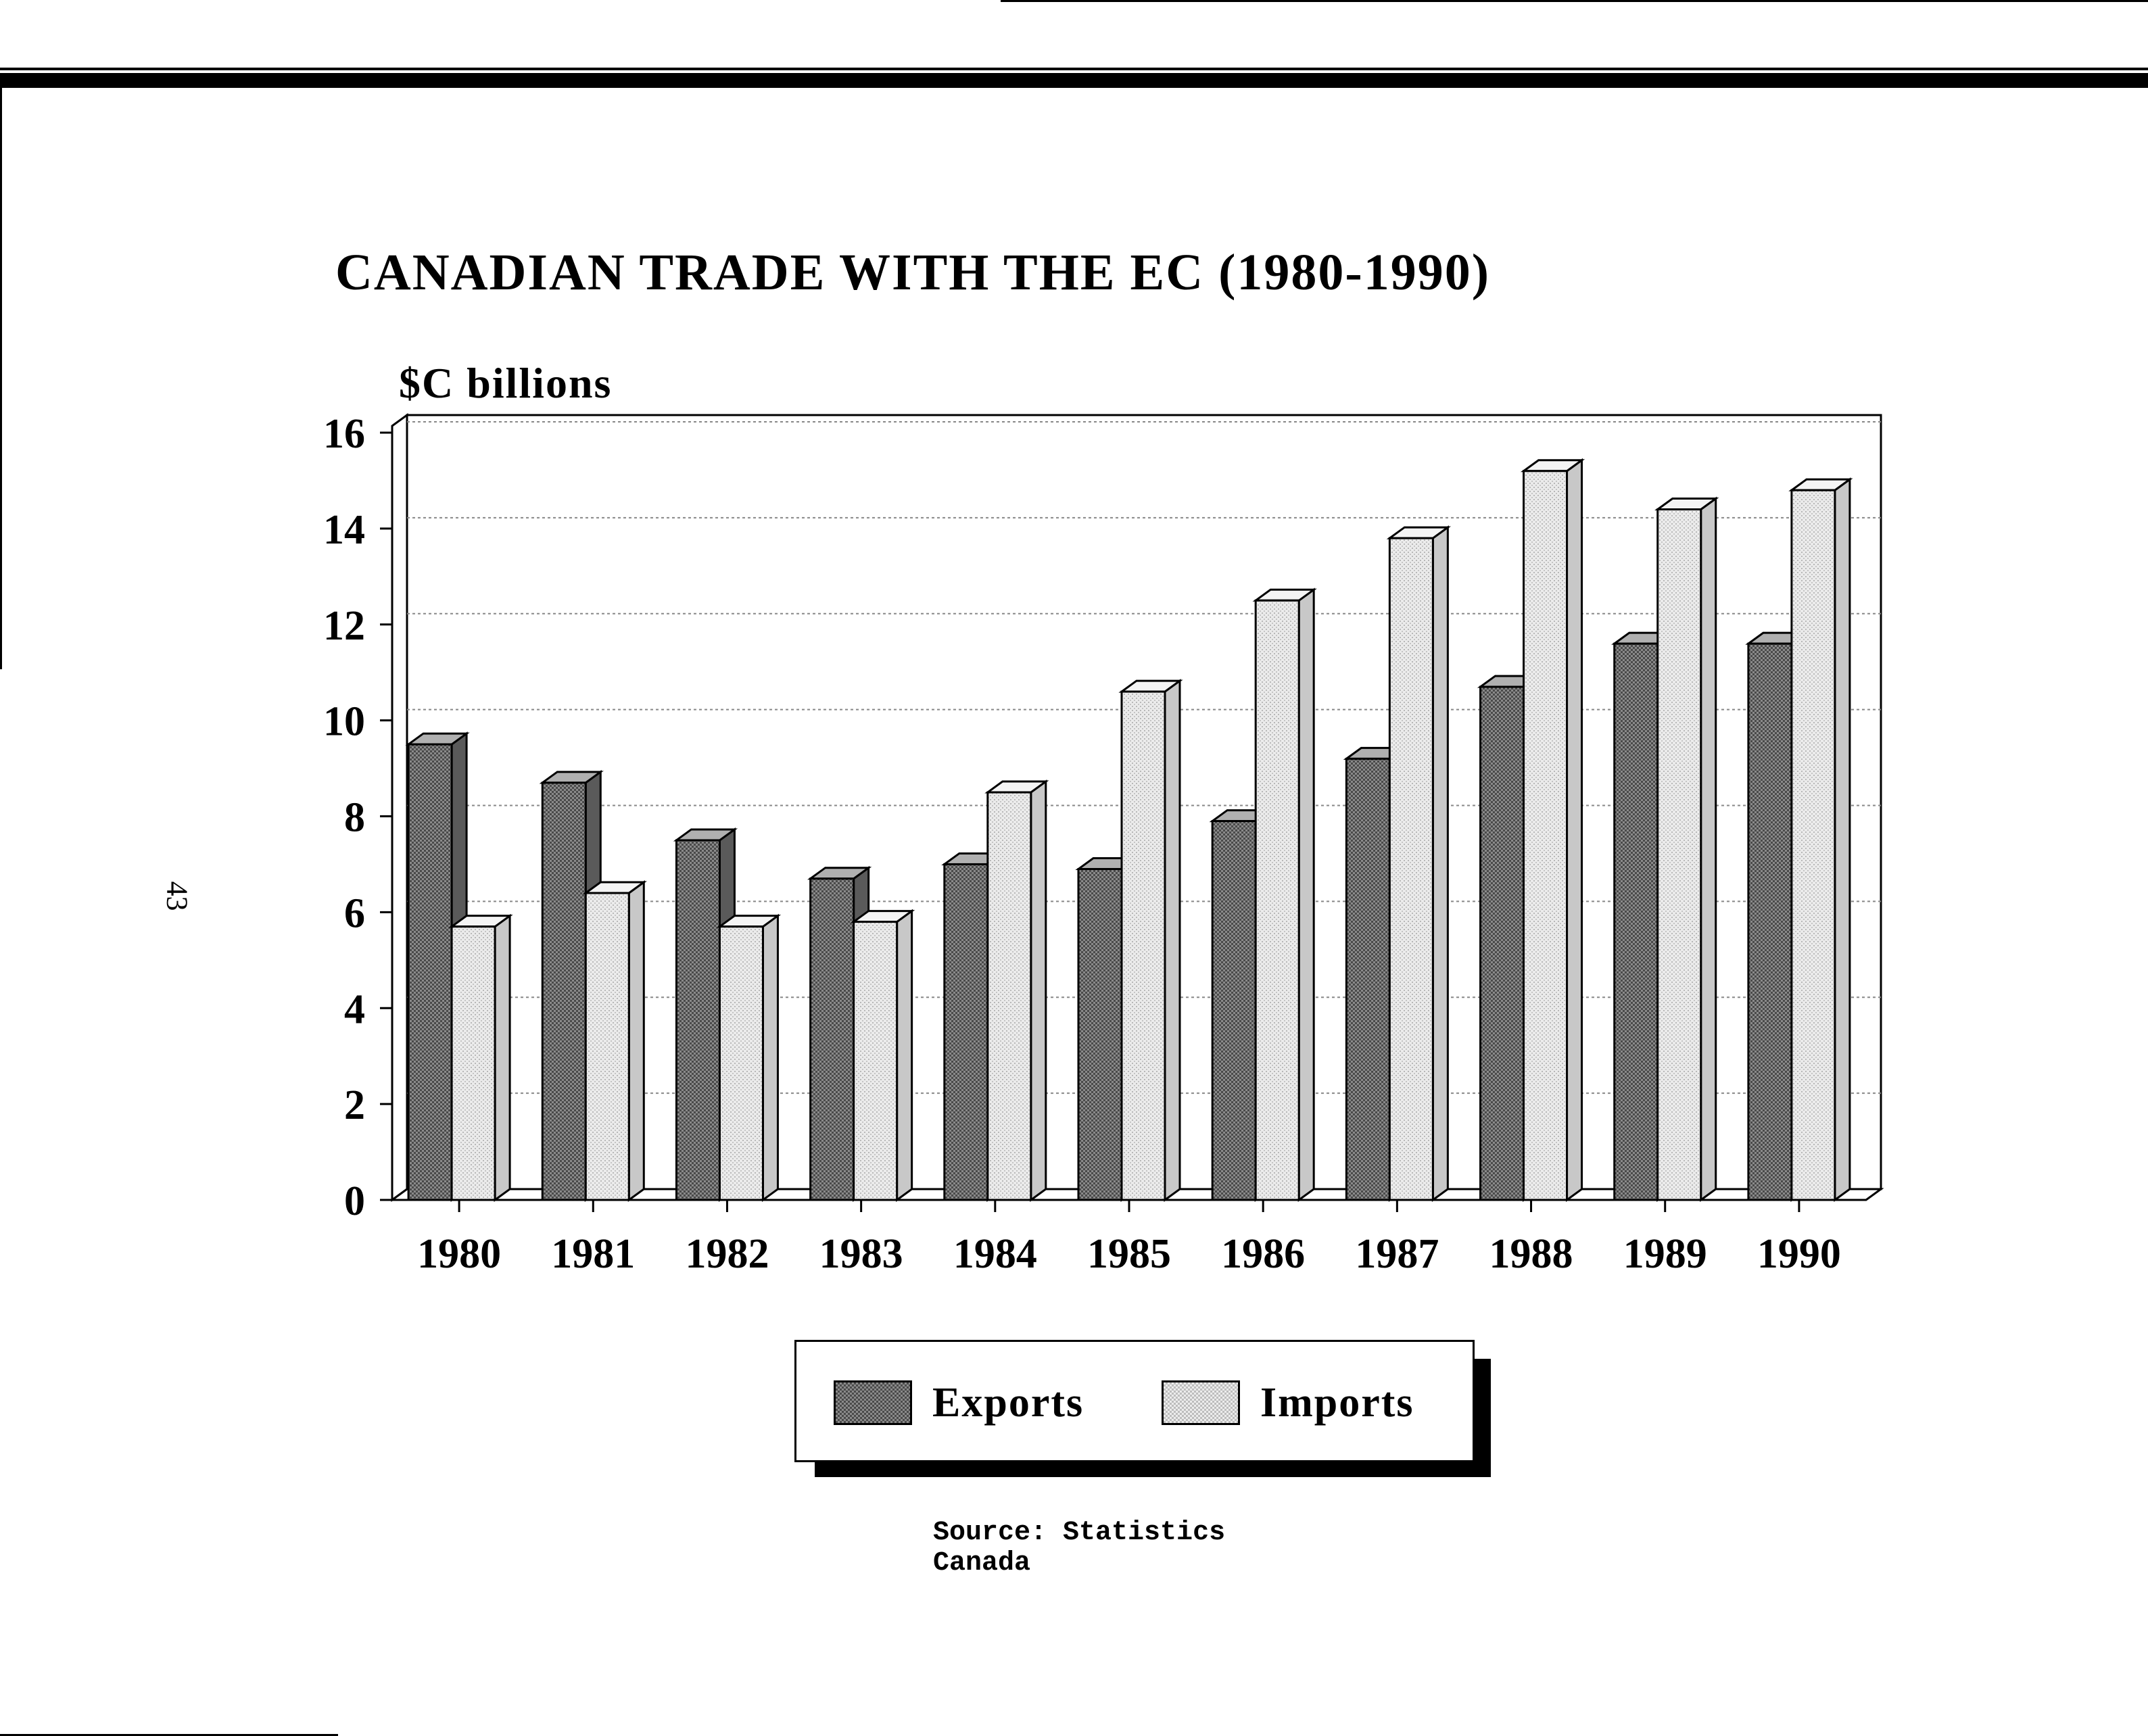  I want to click on bar-imports-1982, so click(749, 1057).